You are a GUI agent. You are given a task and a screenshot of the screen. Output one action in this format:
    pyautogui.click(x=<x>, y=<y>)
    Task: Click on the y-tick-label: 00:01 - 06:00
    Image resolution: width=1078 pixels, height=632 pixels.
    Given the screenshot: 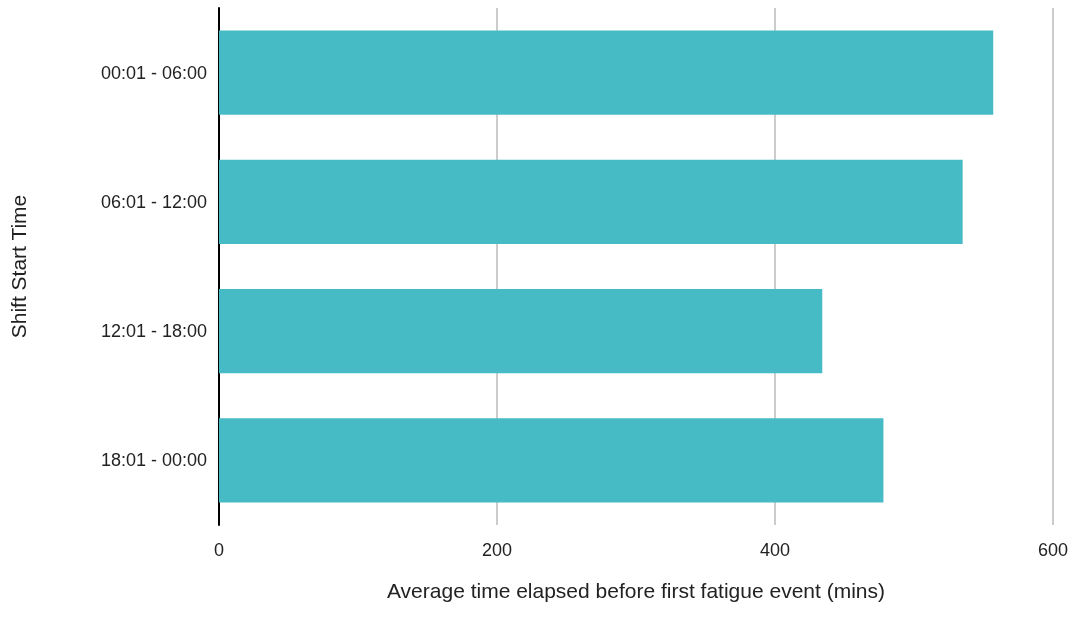 What is the action you would take?
    pyautogui.click(x=153, y=72)
    